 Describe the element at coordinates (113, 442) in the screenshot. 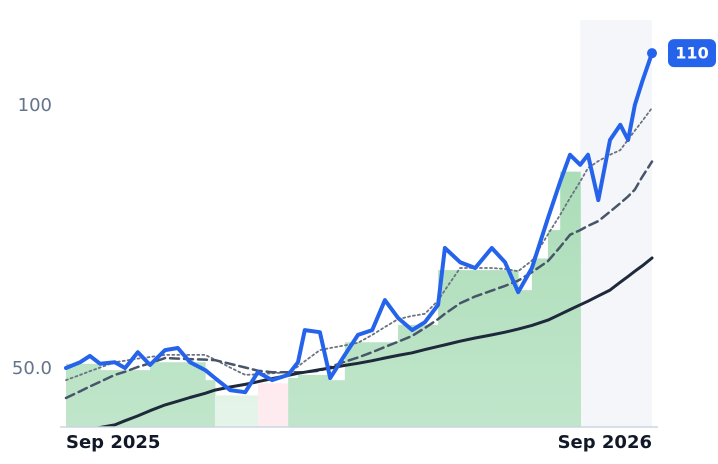

I see `x-tick-label: Sep 2025` at that location.